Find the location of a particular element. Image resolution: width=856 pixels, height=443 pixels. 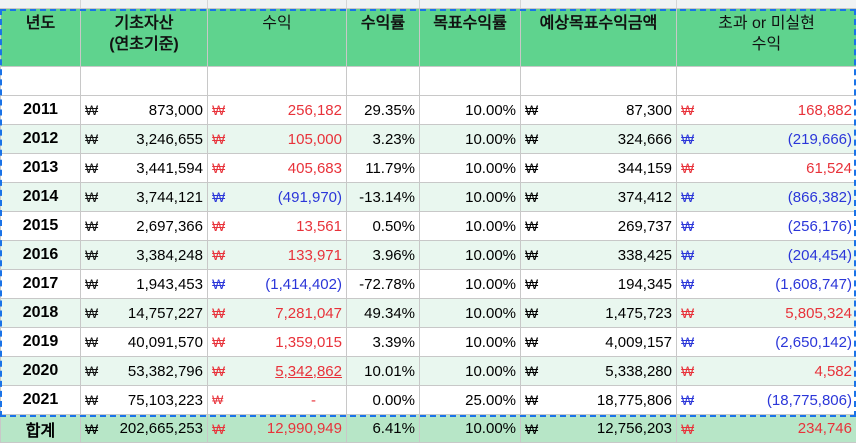

year-cell: 2017 is located at coordinates (41, 284).